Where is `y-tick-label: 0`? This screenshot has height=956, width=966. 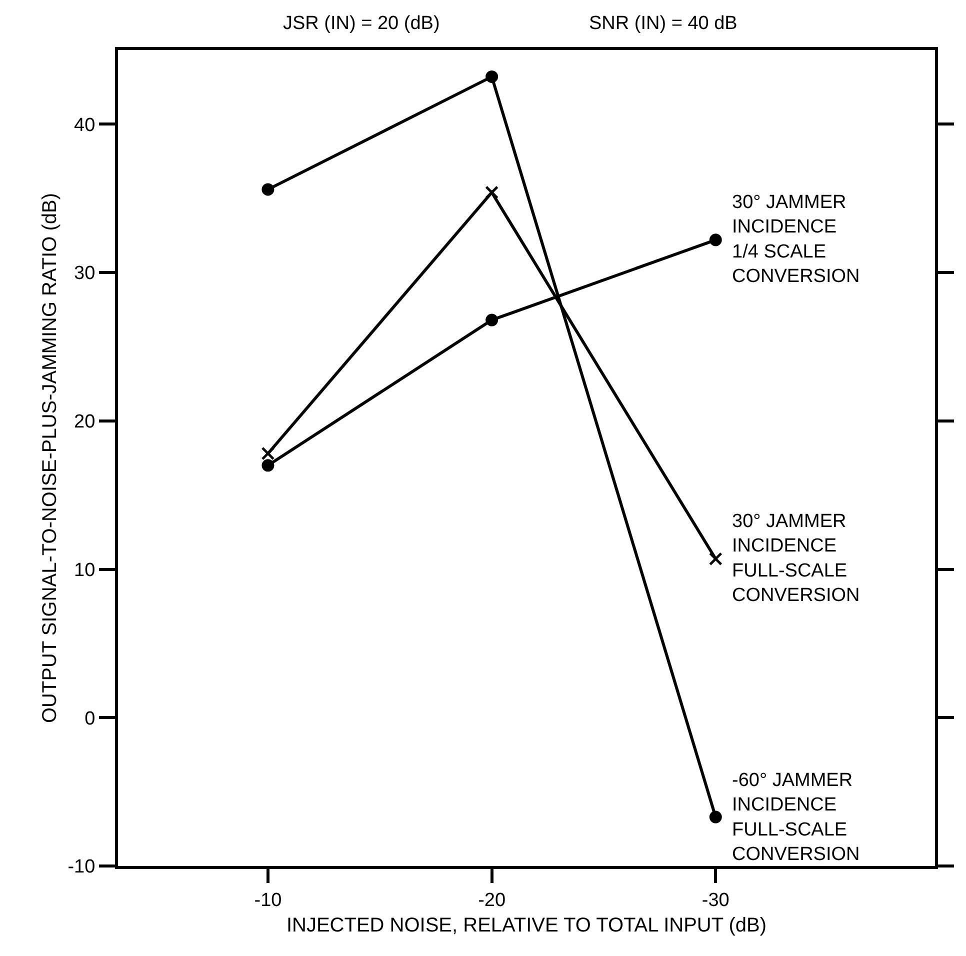 y-tick-label: 0 is located at coordinates (90, 719).